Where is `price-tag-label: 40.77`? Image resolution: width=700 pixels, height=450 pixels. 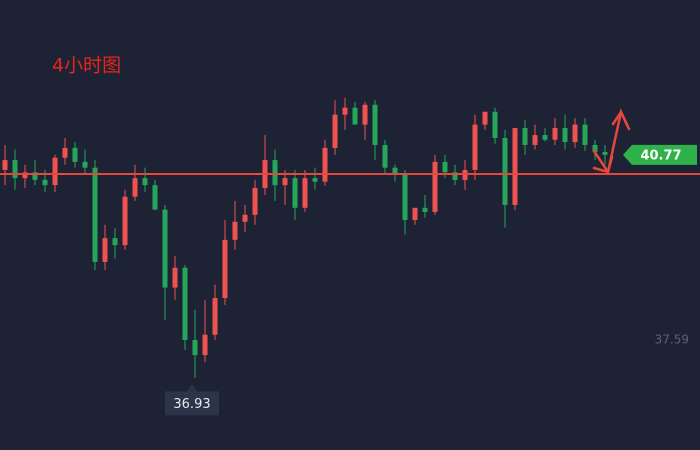
price-tag-label: 40.77 is located at coordinates (660, 155).